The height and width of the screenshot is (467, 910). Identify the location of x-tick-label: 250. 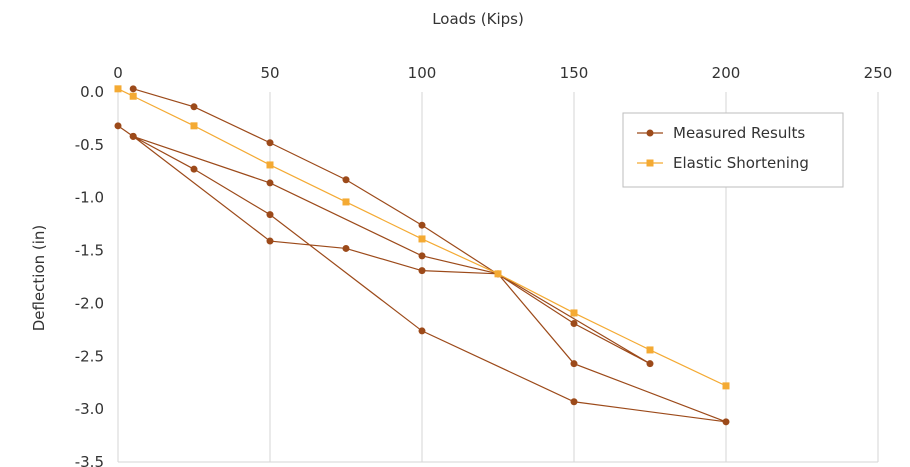
(878, 73).